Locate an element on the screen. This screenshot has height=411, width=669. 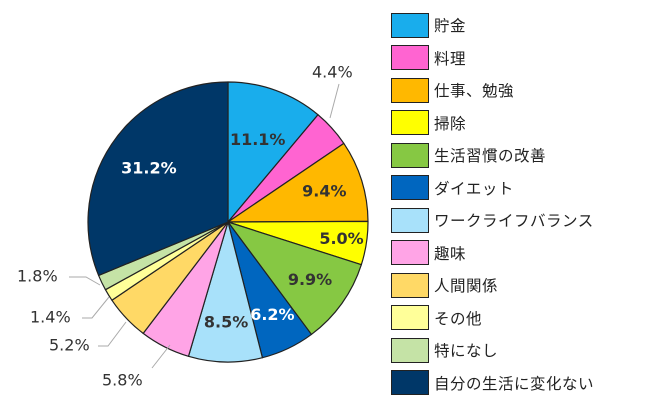
pie-label-8: 5.8% is located at coordinates (122, 380).